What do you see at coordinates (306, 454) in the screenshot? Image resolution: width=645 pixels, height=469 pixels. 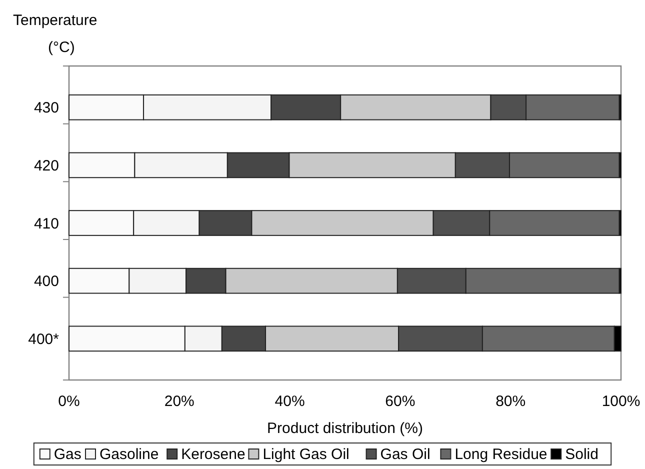 I see `legend-label: Light Gas Oil` at bounding box center [306, 454].